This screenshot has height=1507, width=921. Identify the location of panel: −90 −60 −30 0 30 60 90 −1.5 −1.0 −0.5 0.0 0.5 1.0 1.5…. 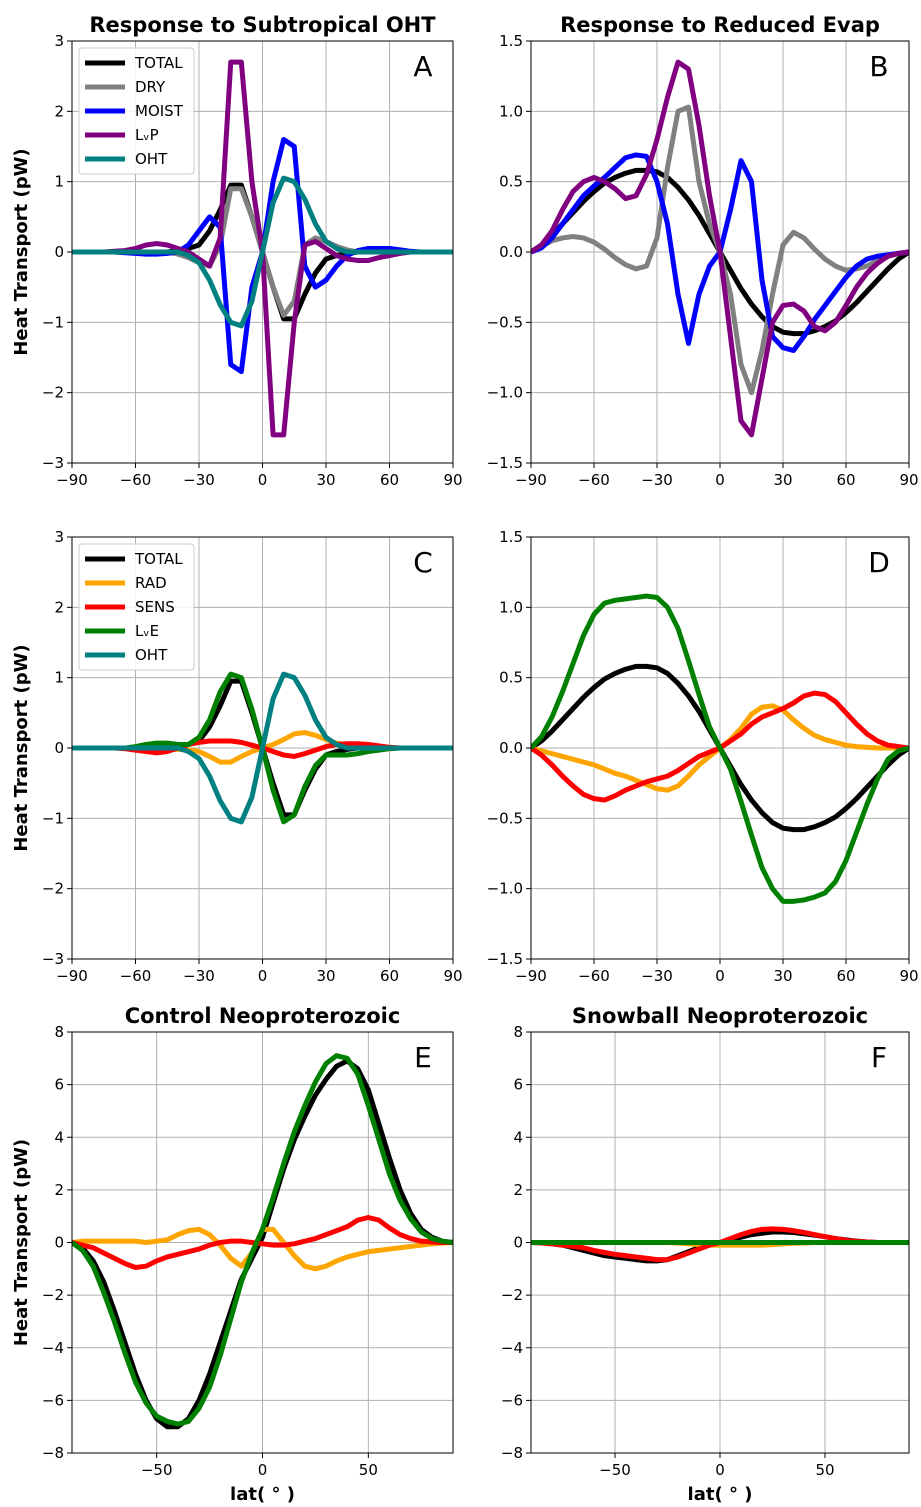
(703, 756).